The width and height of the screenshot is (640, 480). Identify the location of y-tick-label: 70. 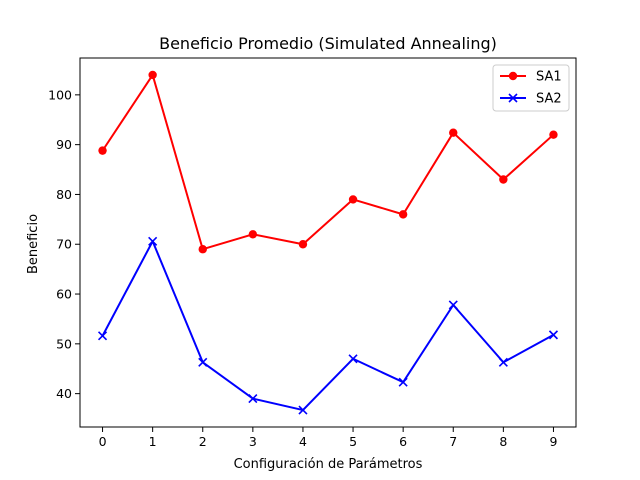
(64, 244).